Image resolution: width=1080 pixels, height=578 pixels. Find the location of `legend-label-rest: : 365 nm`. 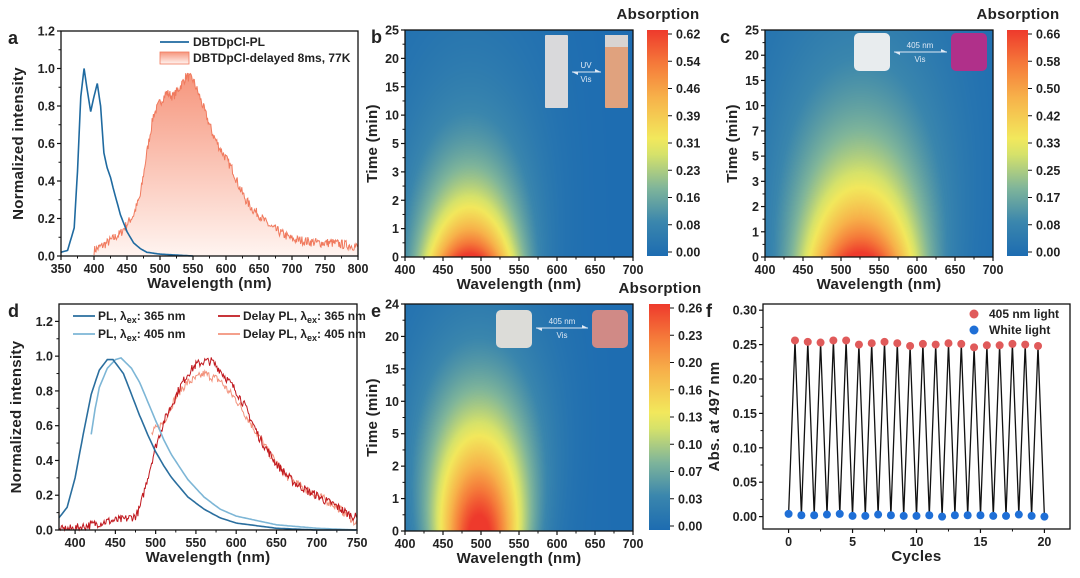

legend-label-rest: : 365 nm is located at coordinates (161, 316).